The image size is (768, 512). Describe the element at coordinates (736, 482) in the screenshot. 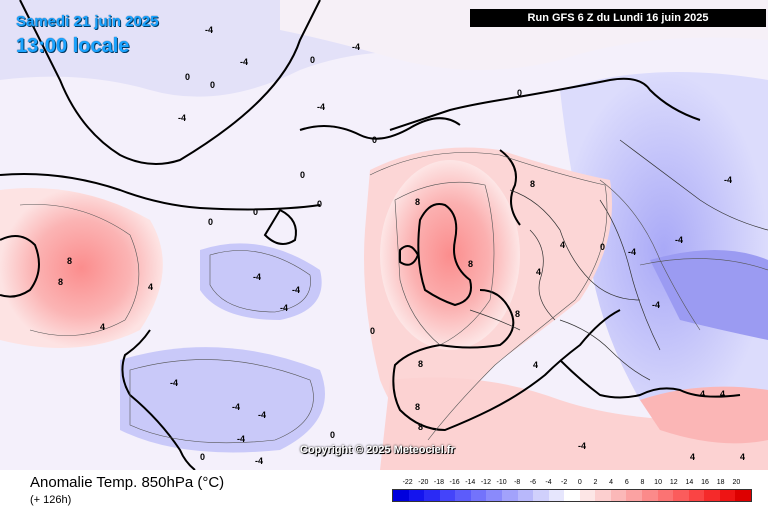

I see `scale-tick: 20` at that location.